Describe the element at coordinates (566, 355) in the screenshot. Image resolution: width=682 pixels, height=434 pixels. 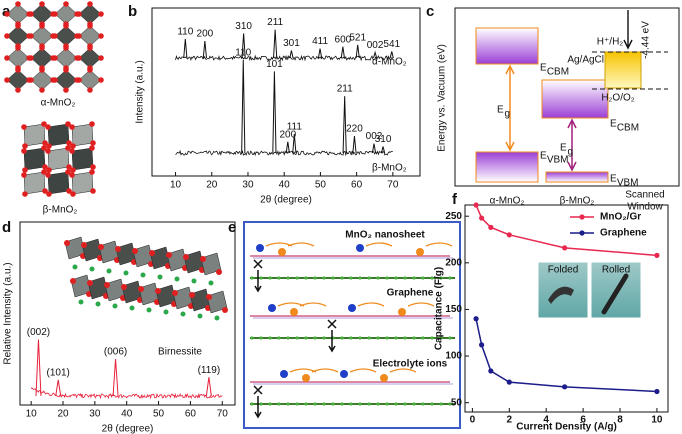
I see `series-line` at that location.